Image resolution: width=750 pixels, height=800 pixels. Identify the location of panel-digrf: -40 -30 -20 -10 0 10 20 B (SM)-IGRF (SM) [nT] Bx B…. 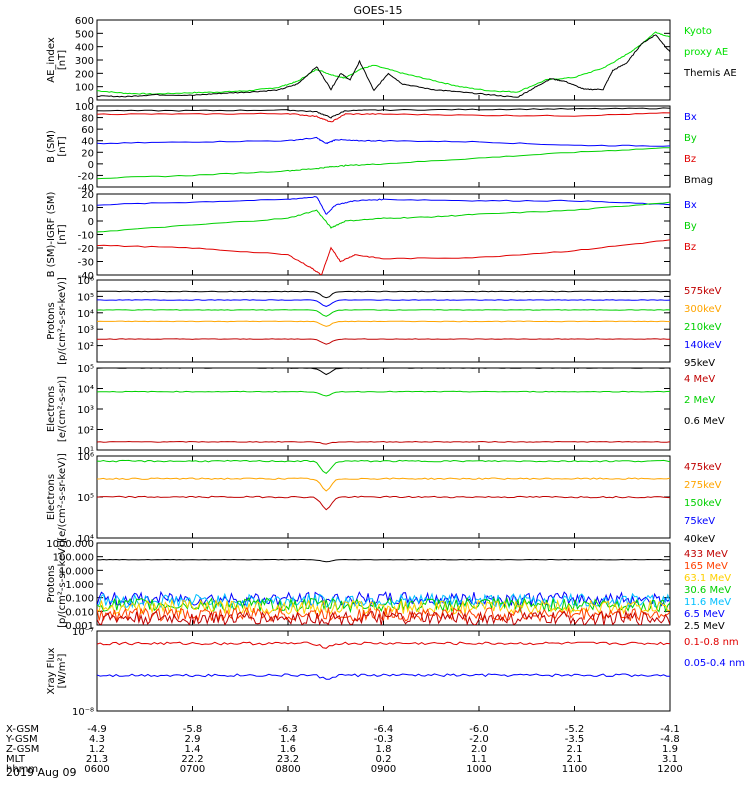
(371, 236).